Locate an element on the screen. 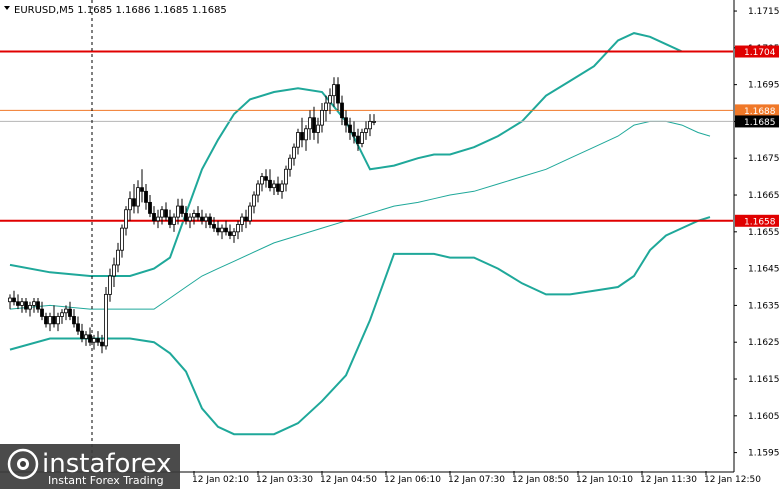 This screenshot has height=489, width=781. time-tick-label: 12 Jan 12:50 is located at coordinates (732, 480).